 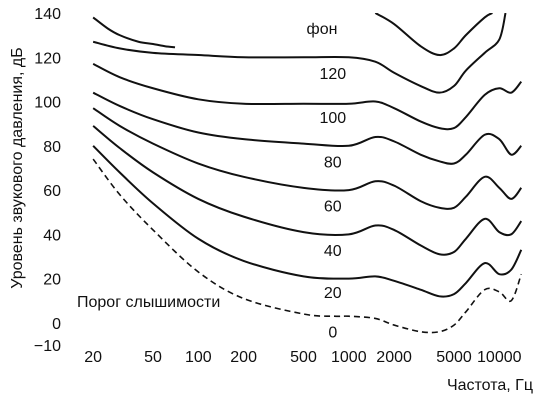 I want to click on y-tick-label: 60, so click(x=52, y=191).